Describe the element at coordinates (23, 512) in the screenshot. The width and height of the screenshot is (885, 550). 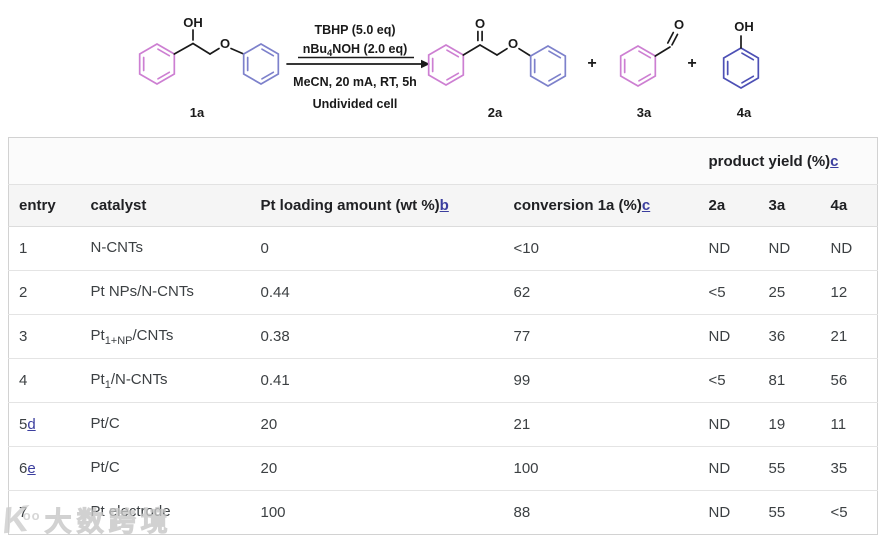
I see `entry-number: 7` at that location.